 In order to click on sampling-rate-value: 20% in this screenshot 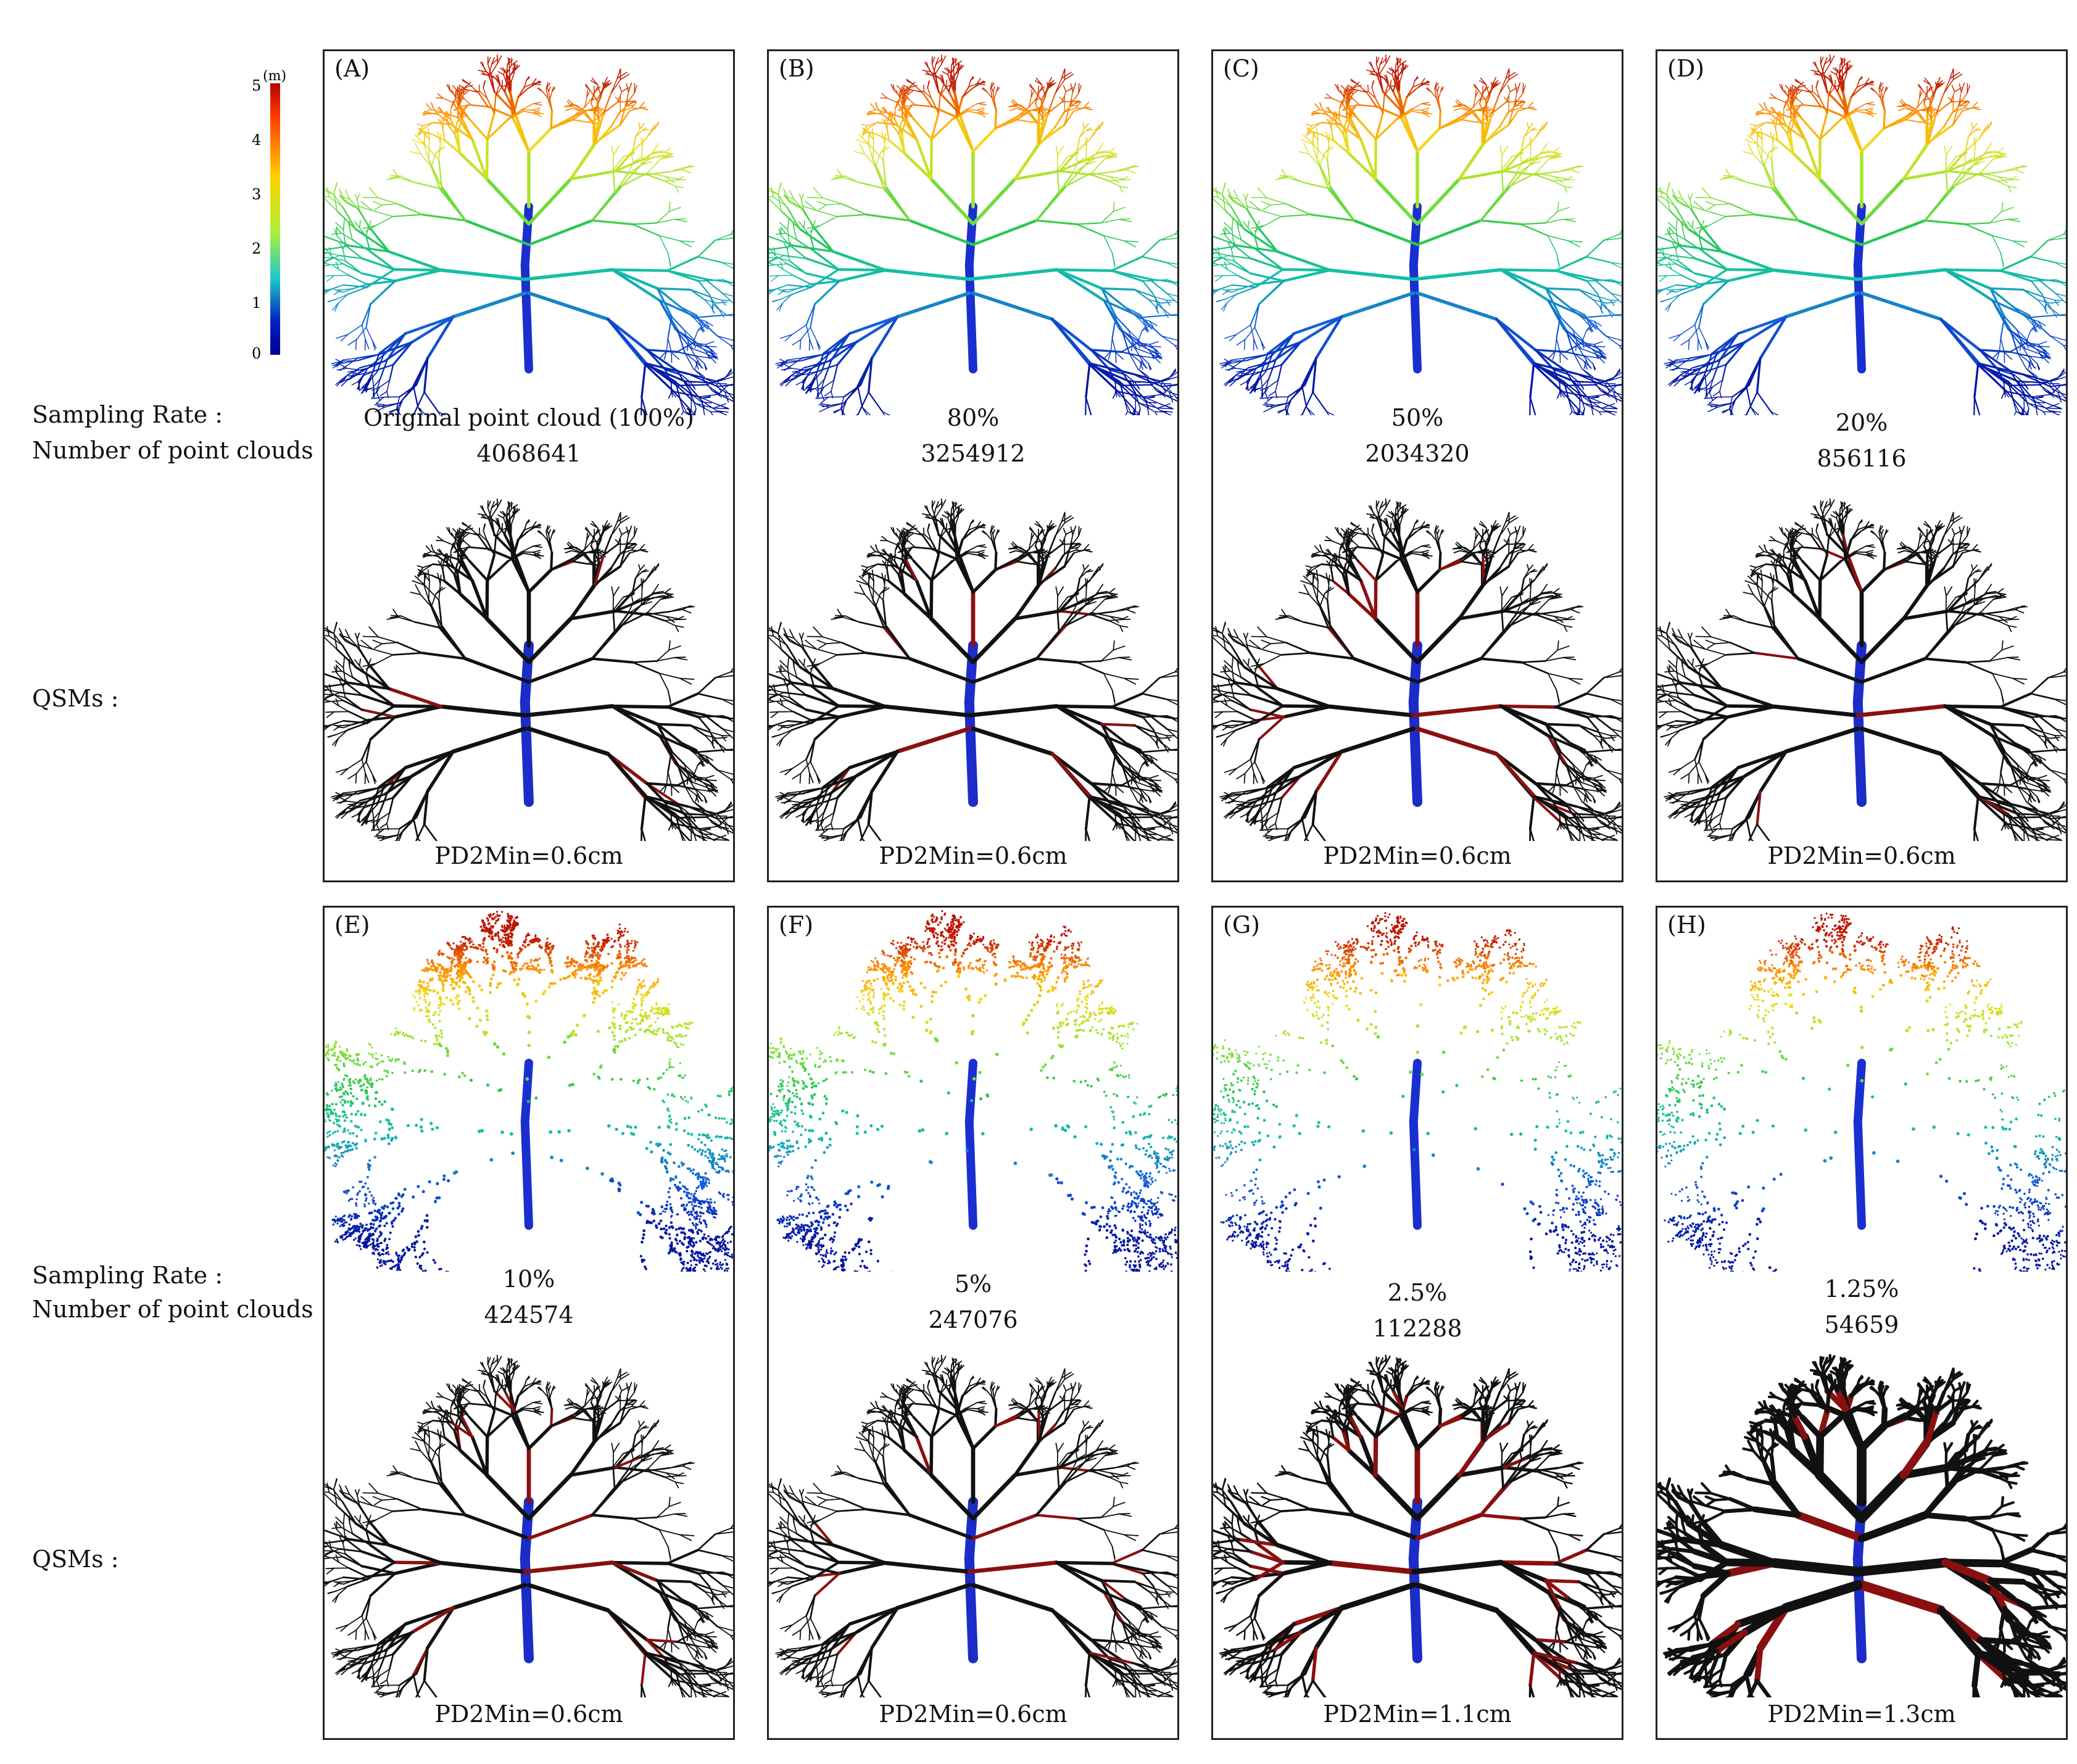, I will do `click(1862, 422)`.